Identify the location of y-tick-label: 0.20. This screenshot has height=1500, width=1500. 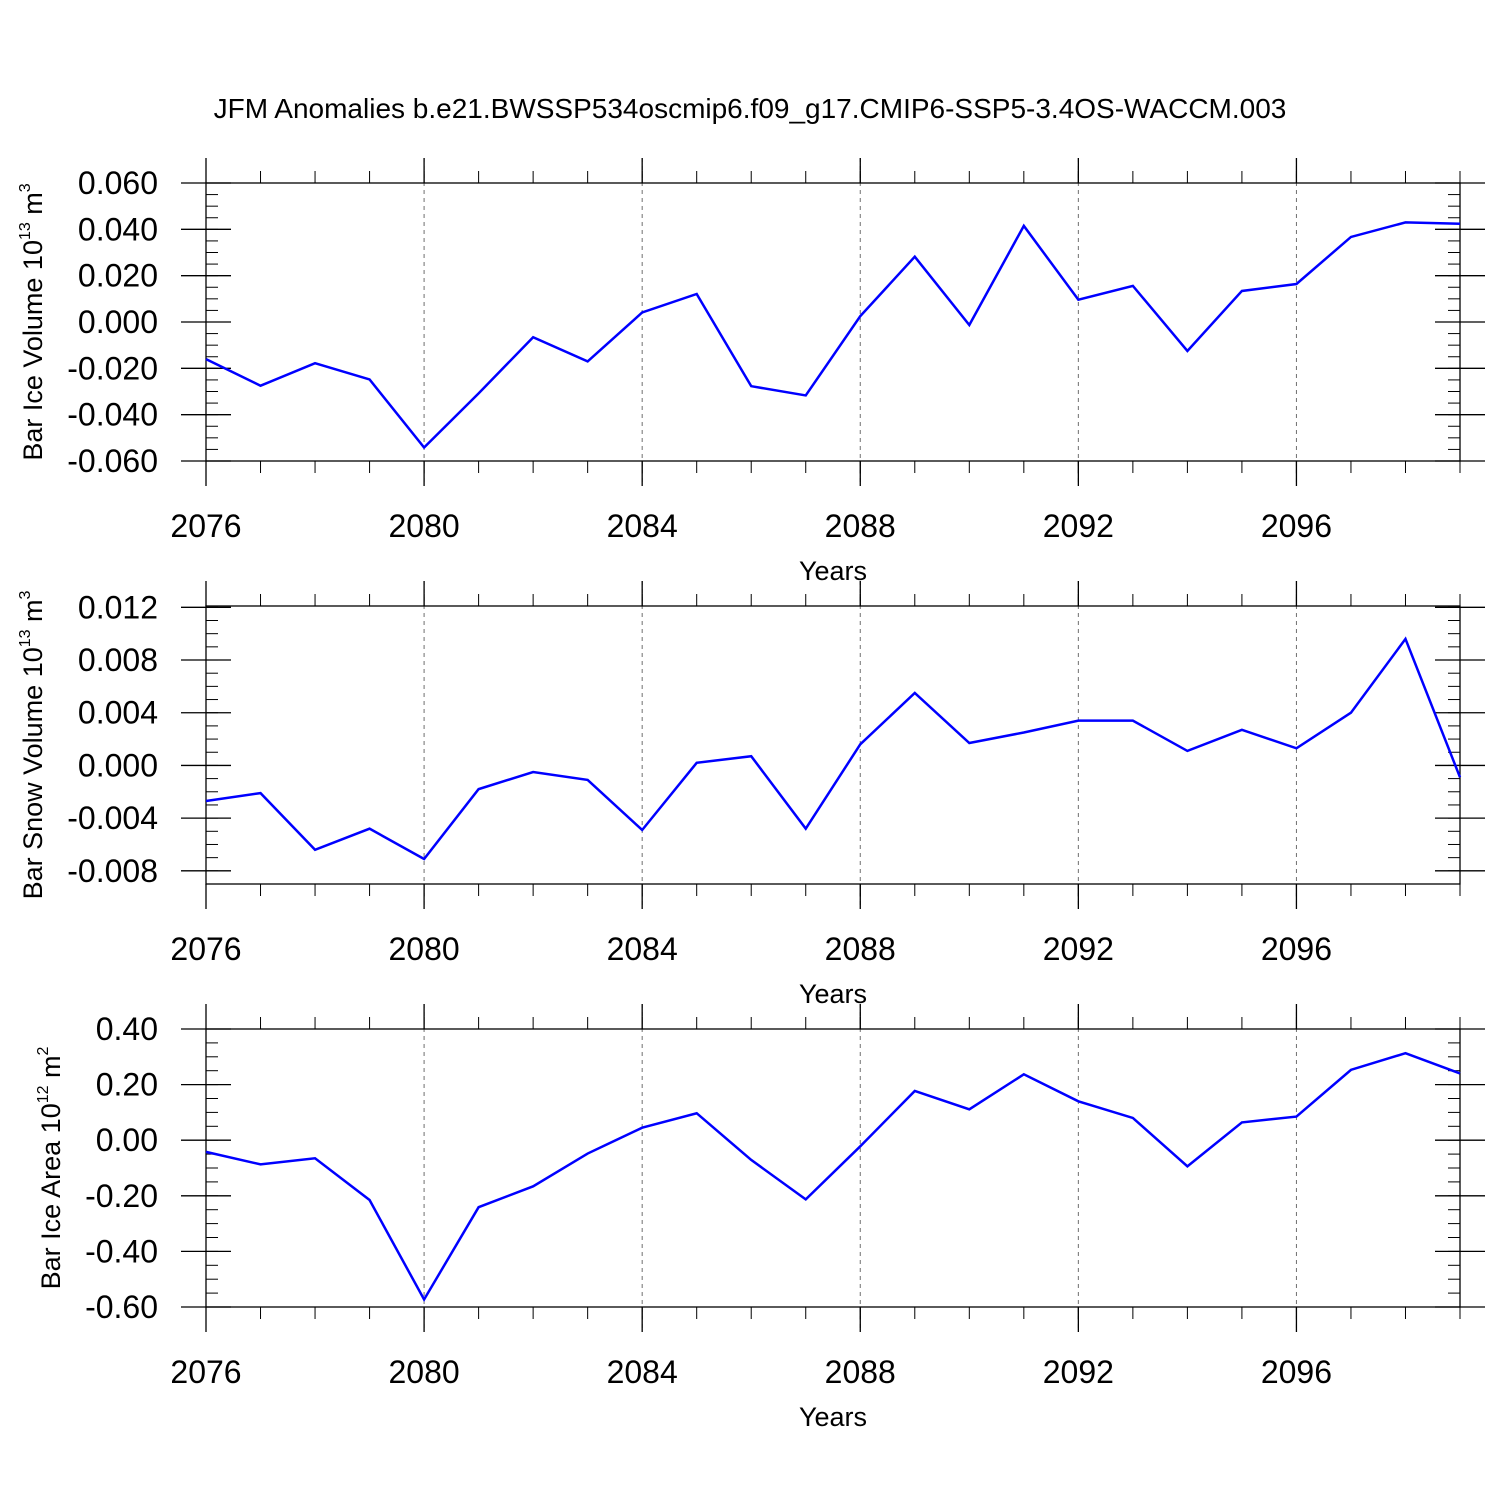
(127, 1085).